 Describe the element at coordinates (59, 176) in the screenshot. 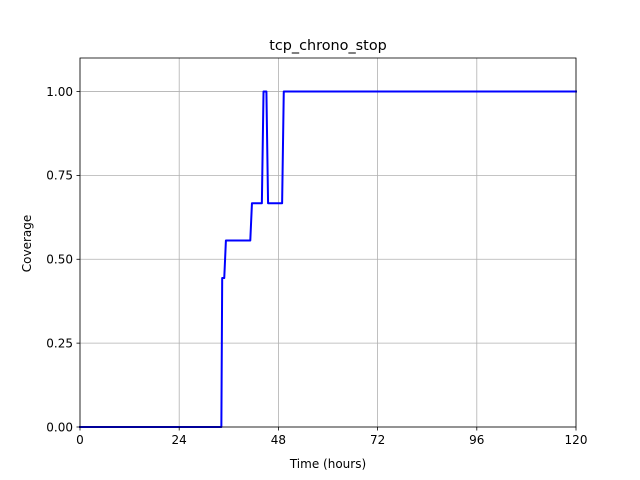

I see `y-tick-label: 0.75` at that location.